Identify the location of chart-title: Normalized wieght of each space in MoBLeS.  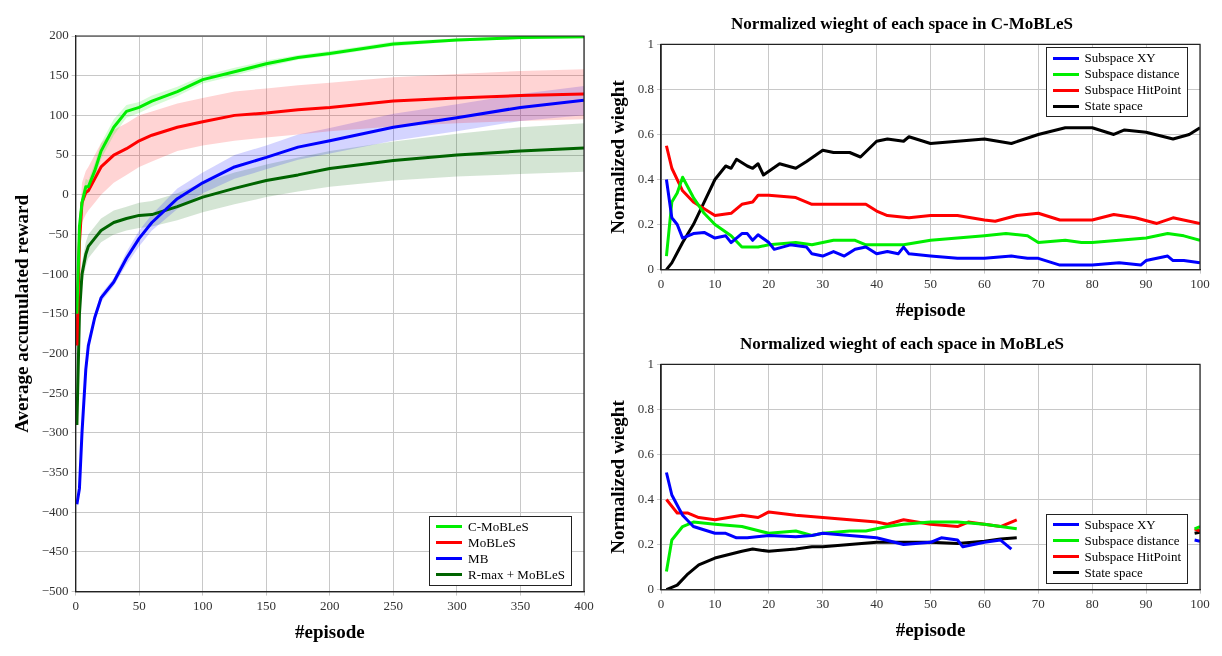
(902, 343).